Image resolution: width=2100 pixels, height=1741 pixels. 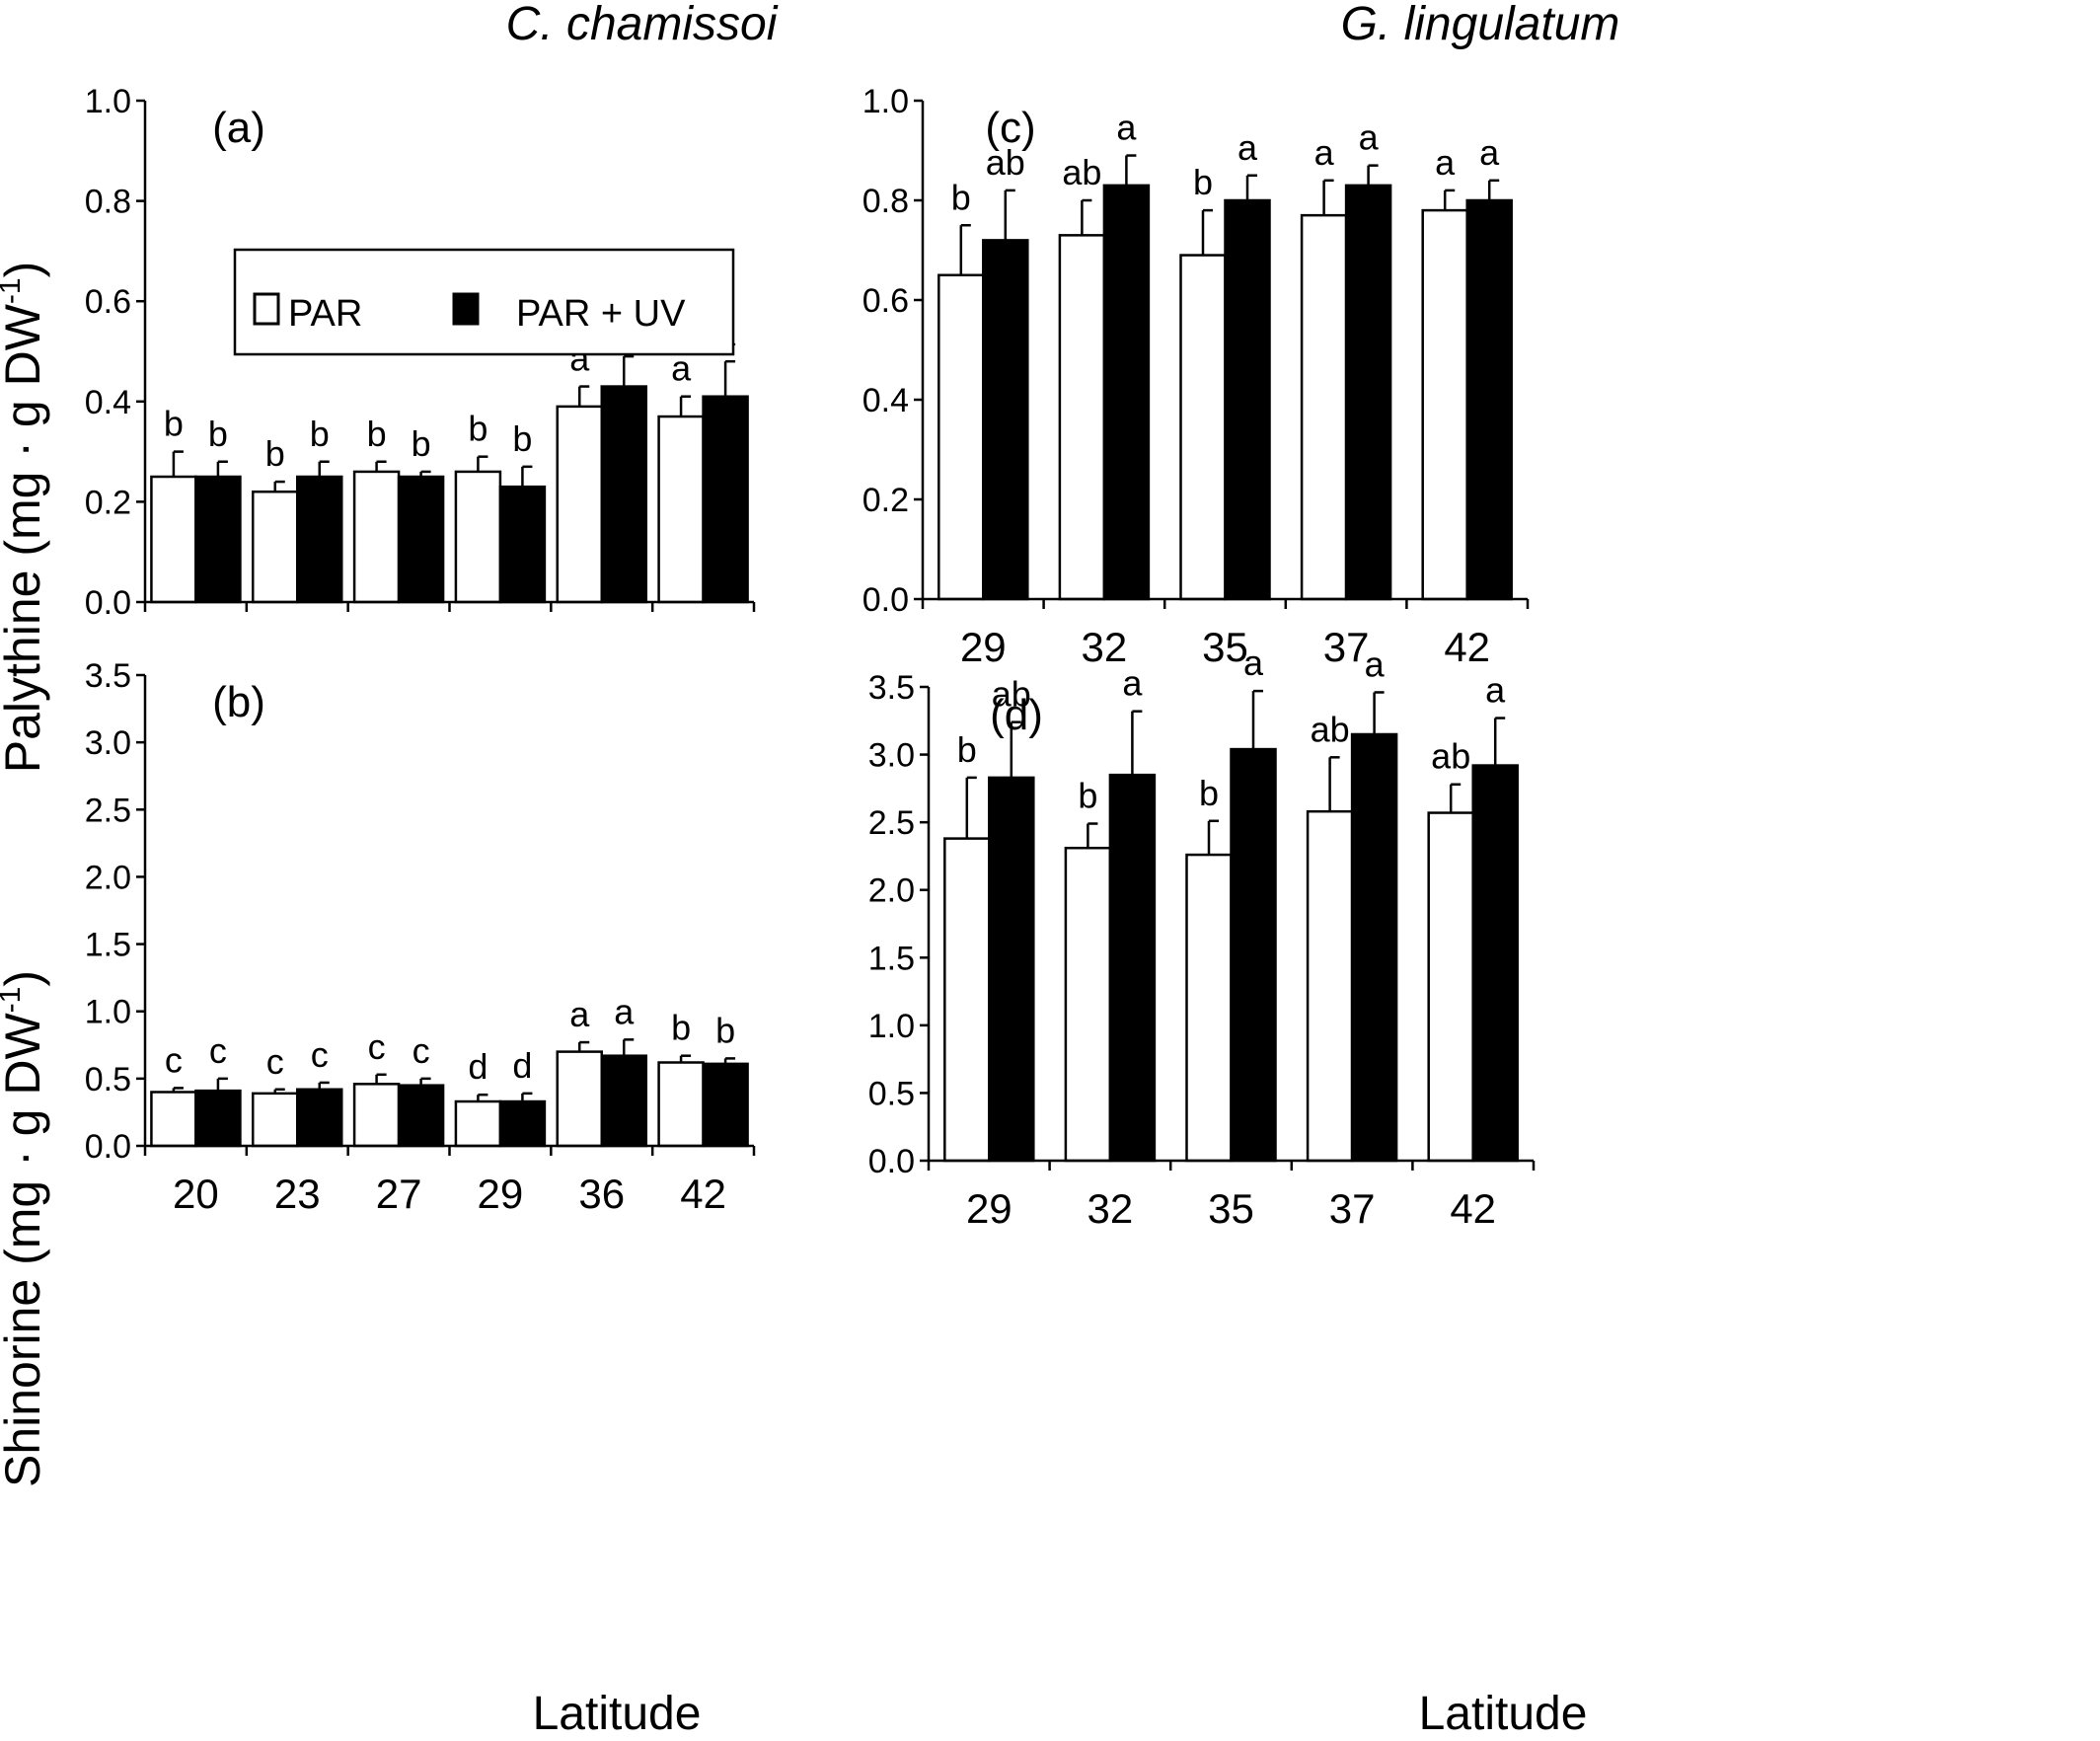 What do you see at coordinates (196, 1194) in the screenshot?
I see `x-tick-label: 20` at bounding box center [196, 1194].